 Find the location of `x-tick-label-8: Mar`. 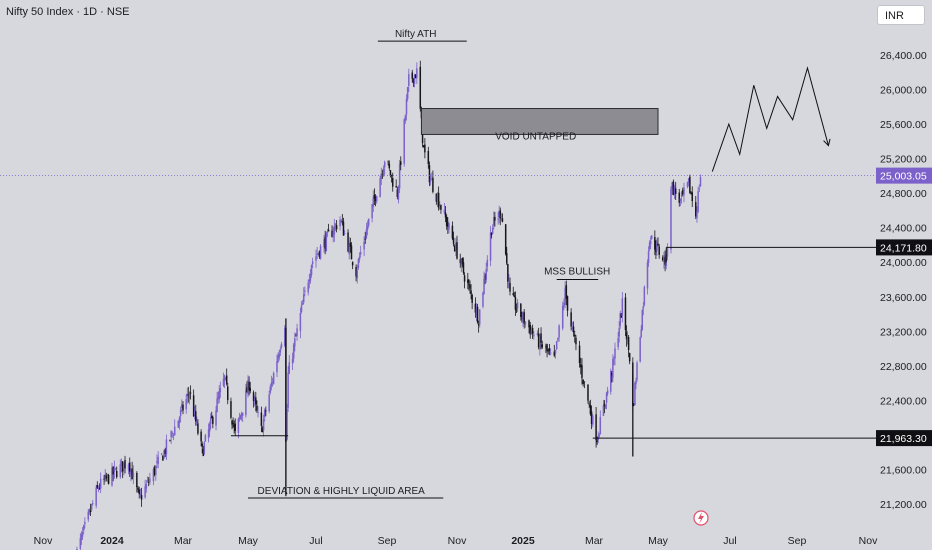

x-tick-label-8: Mar is located at coordinates (594, 541).